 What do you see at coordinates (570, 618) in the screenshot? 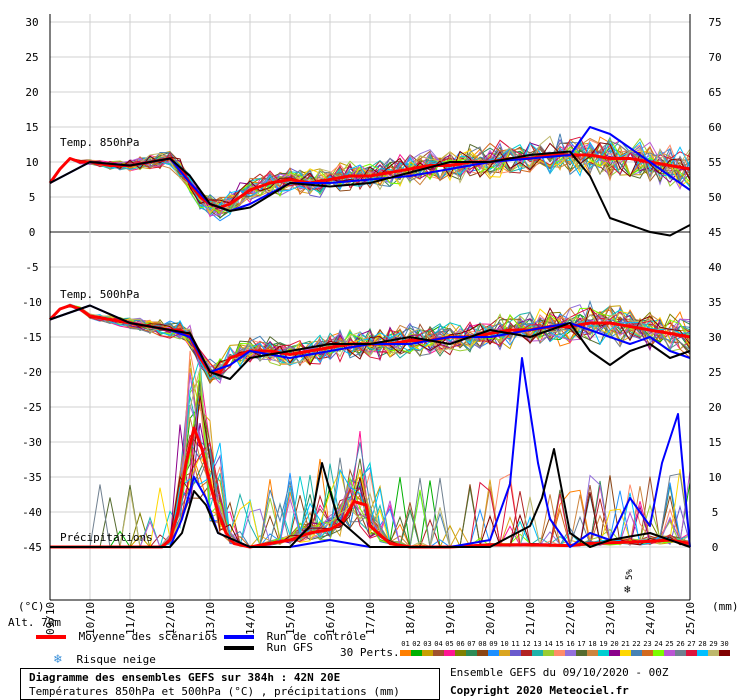
I see `x-tick-label: 22/10` at bounding box center [570, 618].